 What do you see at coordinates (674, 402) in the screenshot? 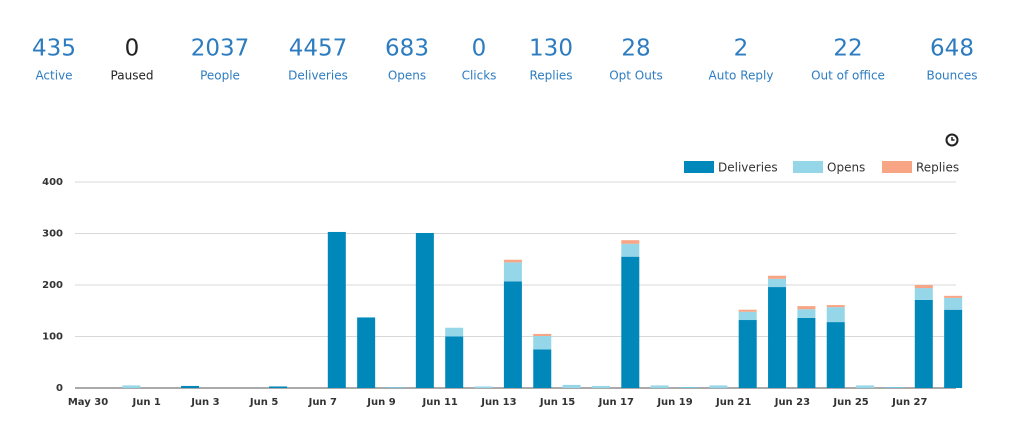
I see `x-tick-label: Jun 19` at bounding box center [674, 402].